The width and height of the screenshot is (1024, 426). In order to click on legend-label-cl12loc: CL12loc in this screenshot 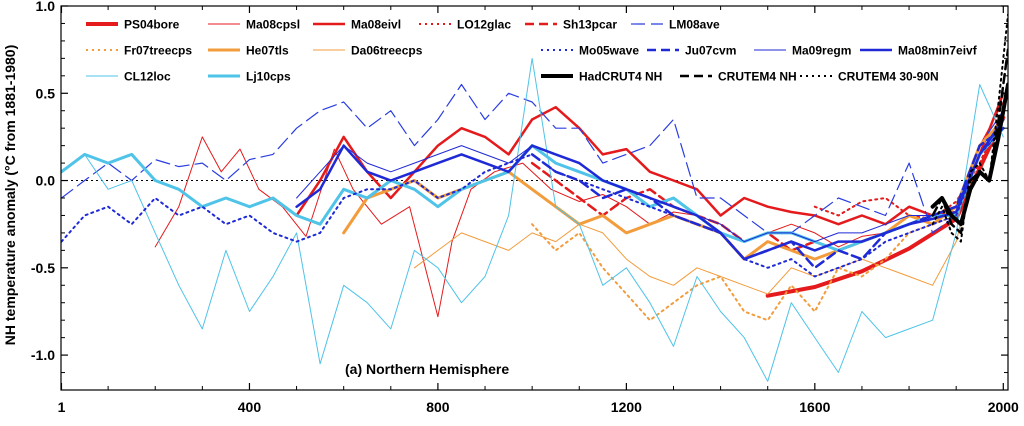, I will do `click(147, 77)`.